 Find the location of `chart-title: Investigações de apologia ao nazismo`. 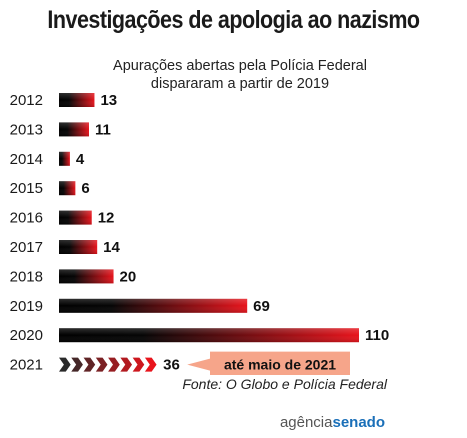

chart-title: Investigações de apologia ao nazismo is located at coordinates (233, 20).